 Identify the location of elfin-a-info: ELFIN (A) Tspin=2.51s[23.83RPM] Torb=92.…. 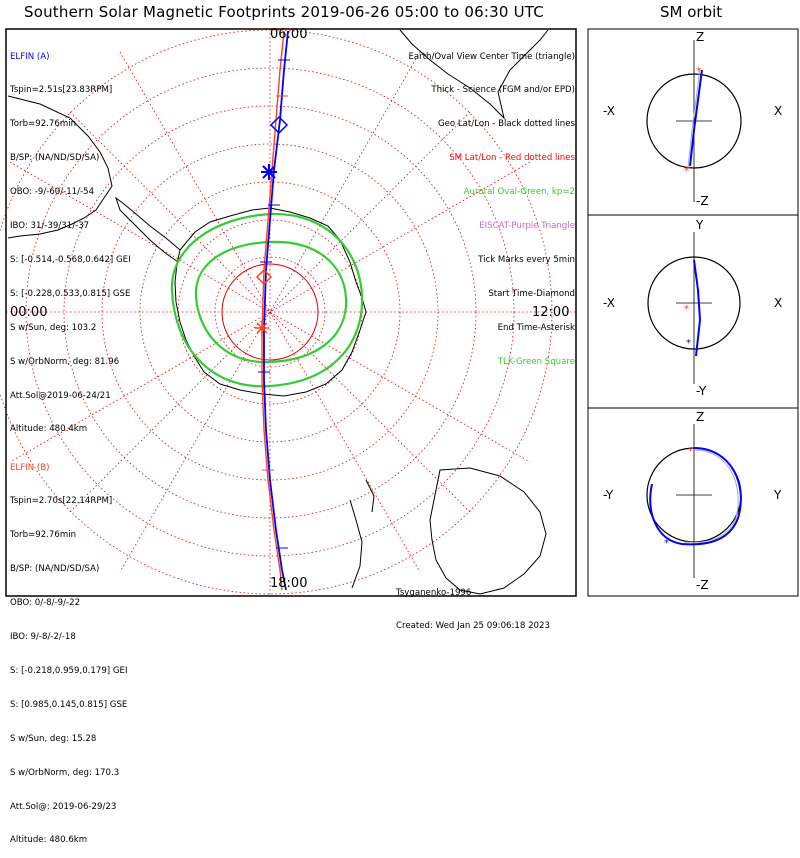
(70, 238).